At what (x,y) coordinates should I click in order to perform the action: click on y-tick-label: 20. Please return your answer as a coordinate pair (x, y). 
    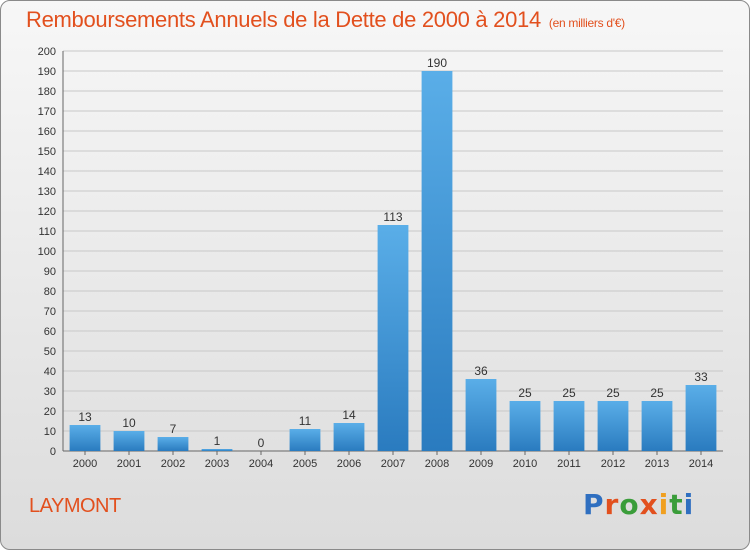
    Looking at the image, I should click on (50, 412).